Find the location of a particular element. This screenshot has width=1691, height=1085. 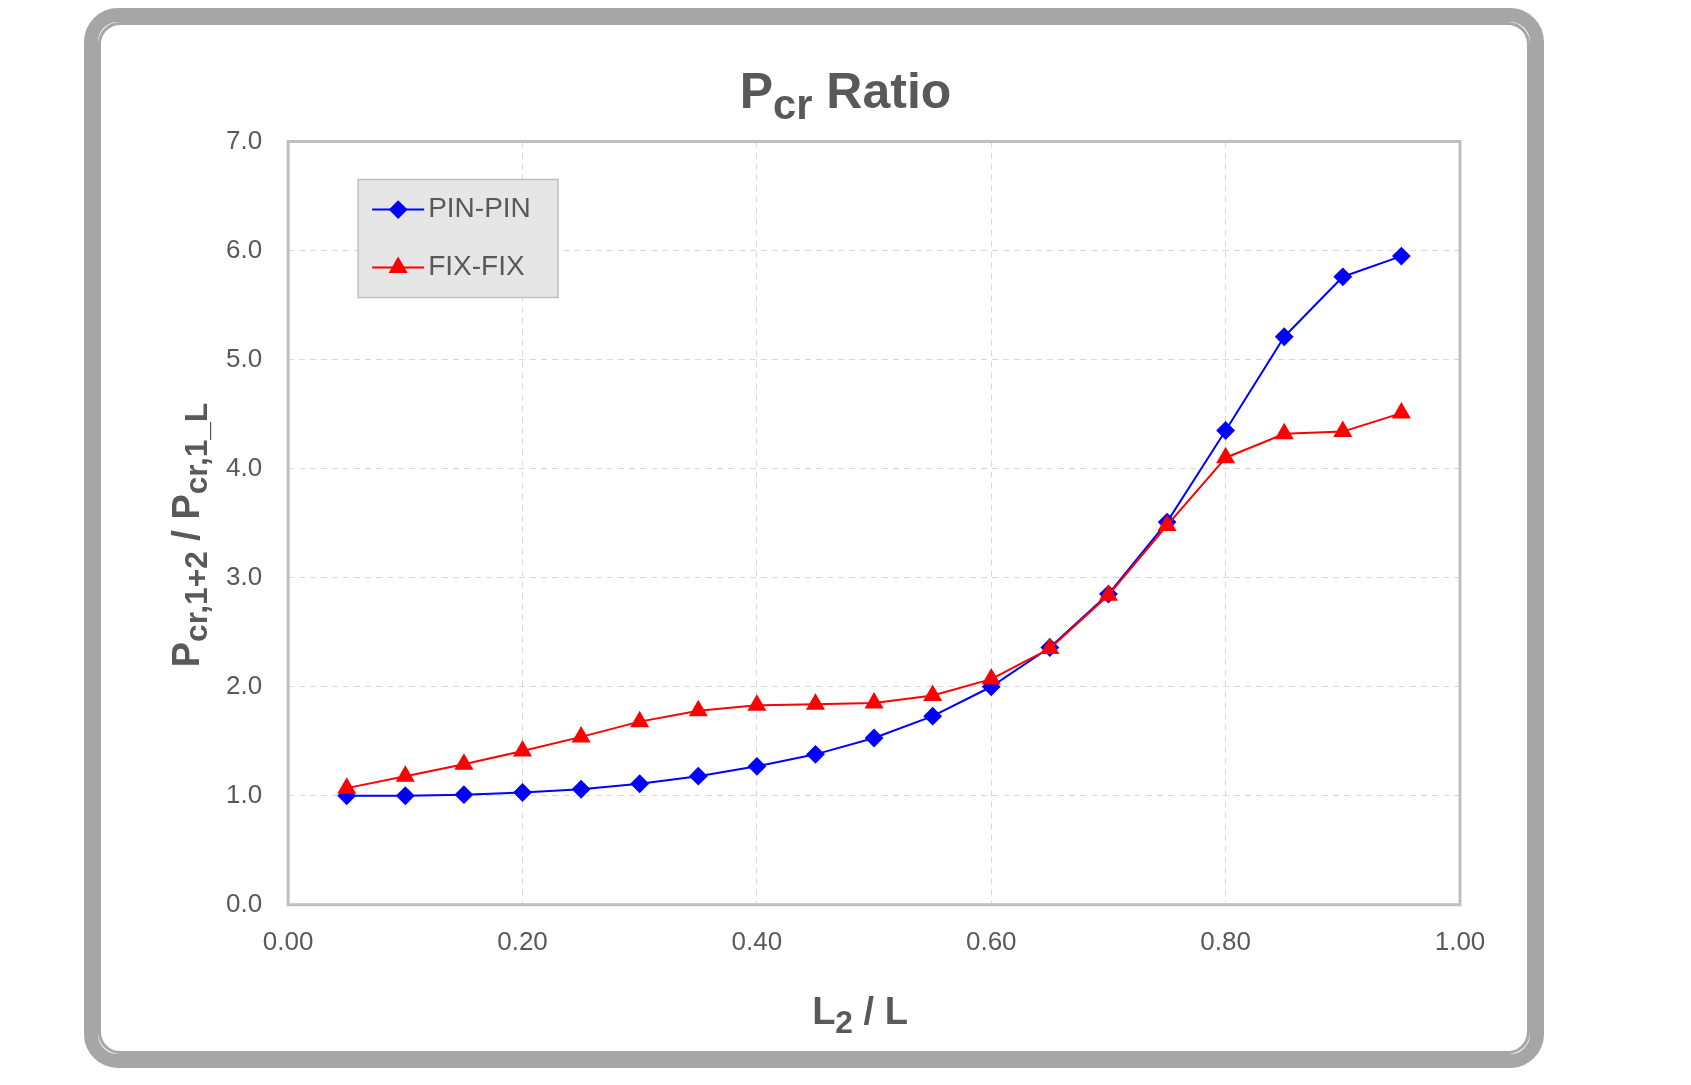

y-tick-label: 1.0 is located at coordinates (244, 793).